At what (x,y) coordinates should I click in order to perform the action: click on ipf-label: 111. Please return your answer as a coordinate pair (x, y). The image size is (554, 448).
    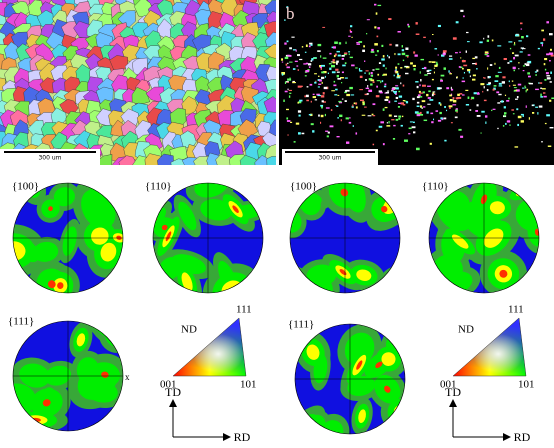
    Looking at the image, I should click on (244, 310).